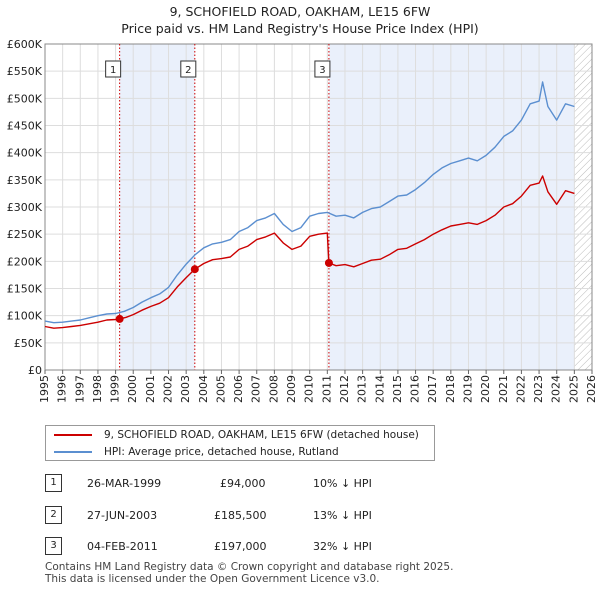 The height and width of the screenshot is (590, 600). Describe the element at coordinates (150, 389) in the screenshot. I see `x-tick-label: 2001` at that location.